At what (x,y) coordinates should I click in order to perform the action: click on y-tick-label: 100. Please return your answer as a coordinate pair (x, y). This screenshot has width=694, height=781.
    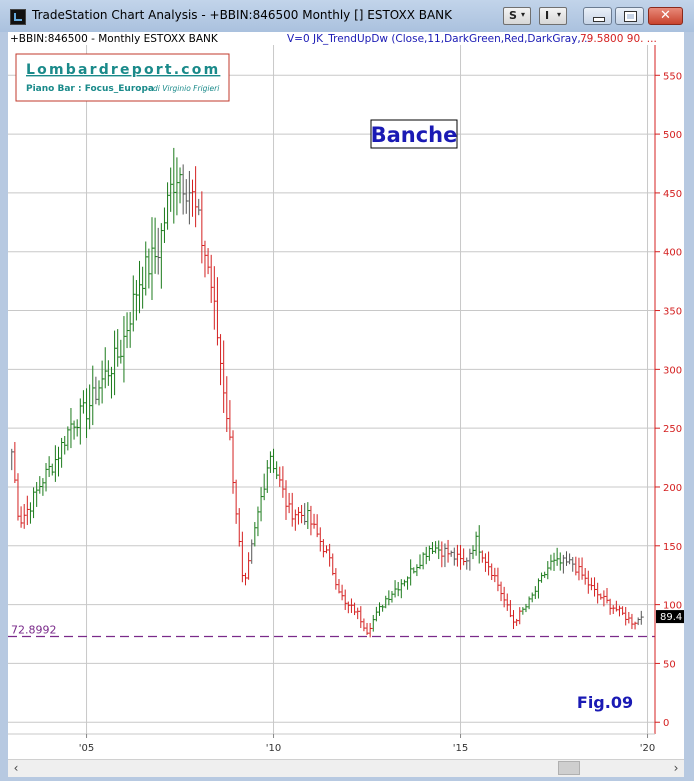
    Looking at the image, I should click on (672, 606).